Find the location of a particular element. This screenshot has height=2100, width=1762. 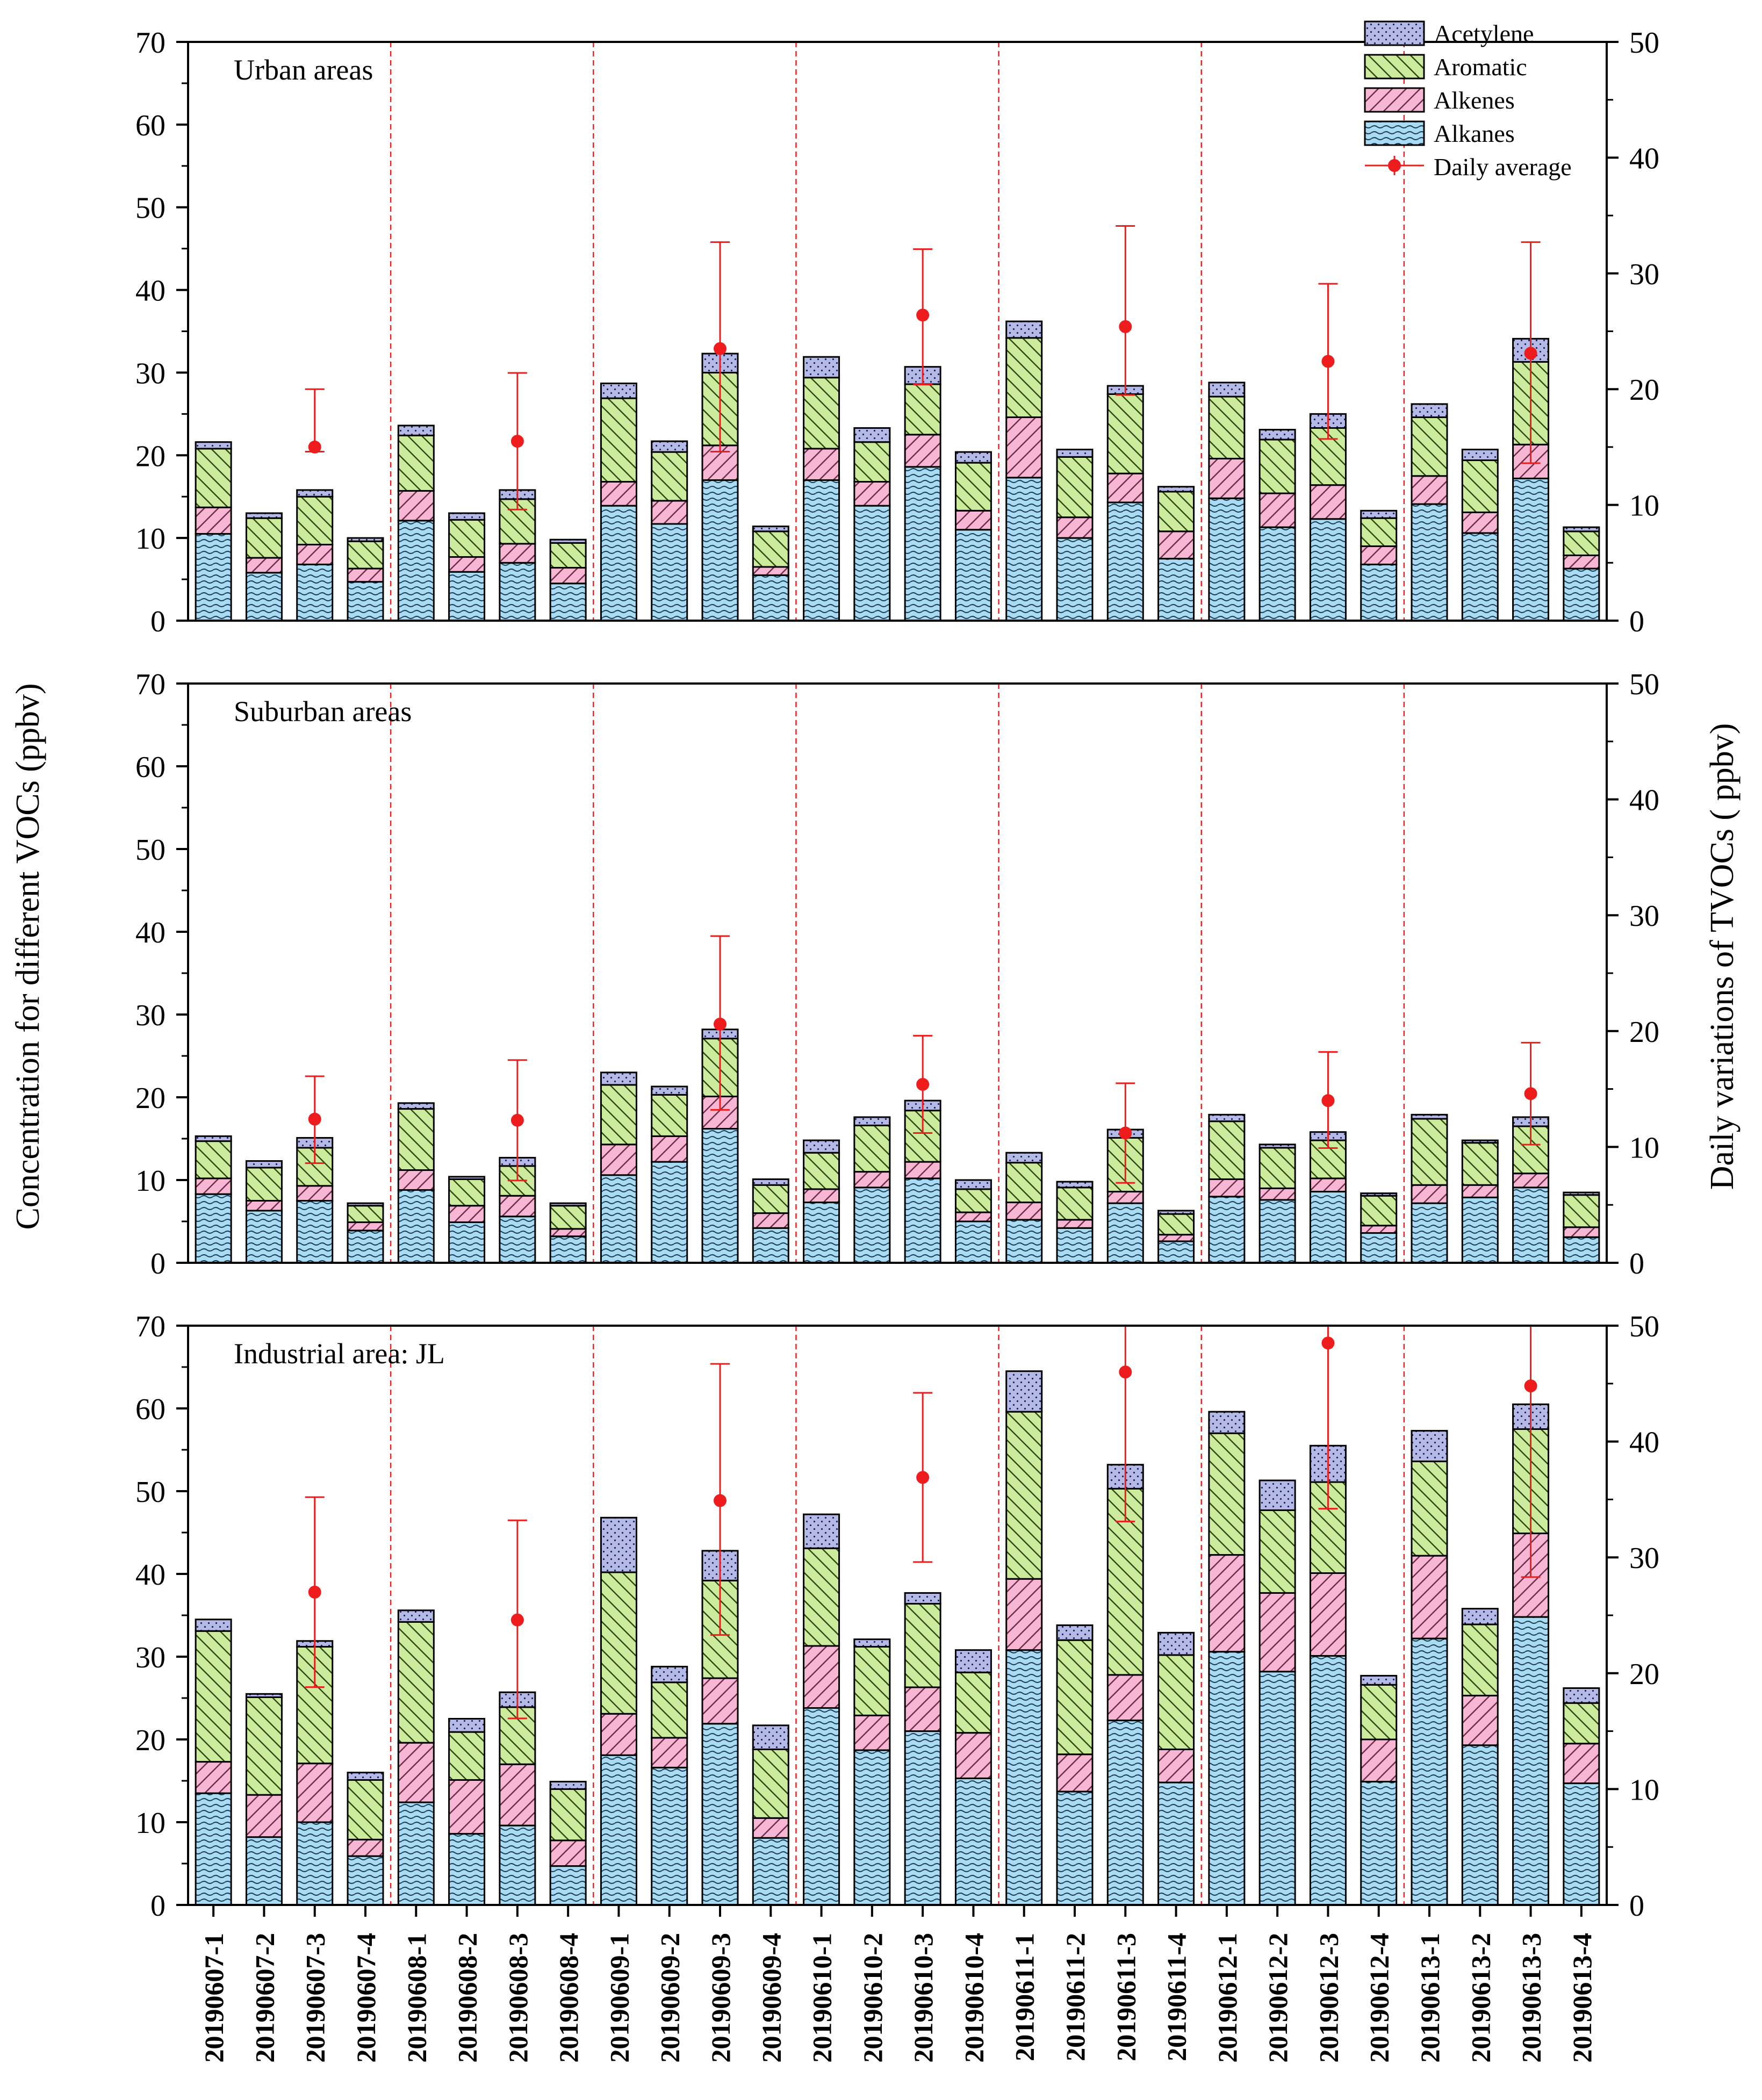

left-tick-label: 70 is located at coordinates (151, 43).